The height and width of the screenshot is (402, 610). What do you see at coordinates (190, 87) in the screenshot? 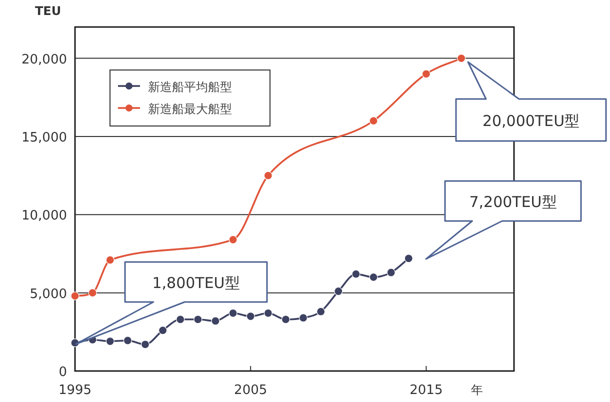
I see `legend-label: 新造船平均船型` at bounding box center [190, 87].